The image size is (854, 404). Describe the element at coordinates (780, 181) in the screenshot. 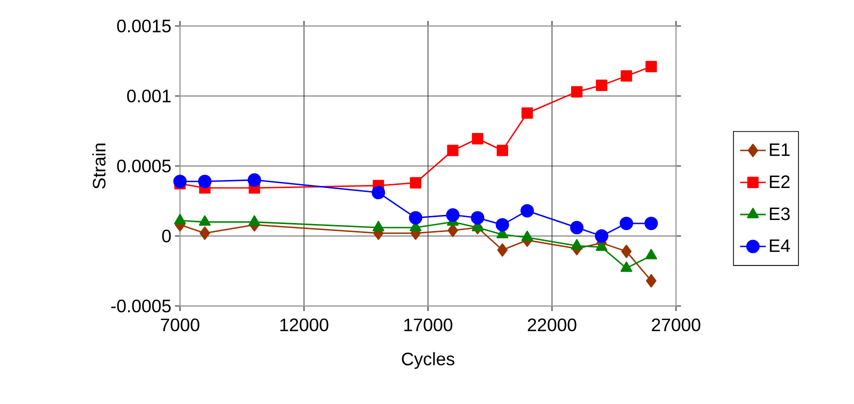

I see `legend-label: E2` at that location.